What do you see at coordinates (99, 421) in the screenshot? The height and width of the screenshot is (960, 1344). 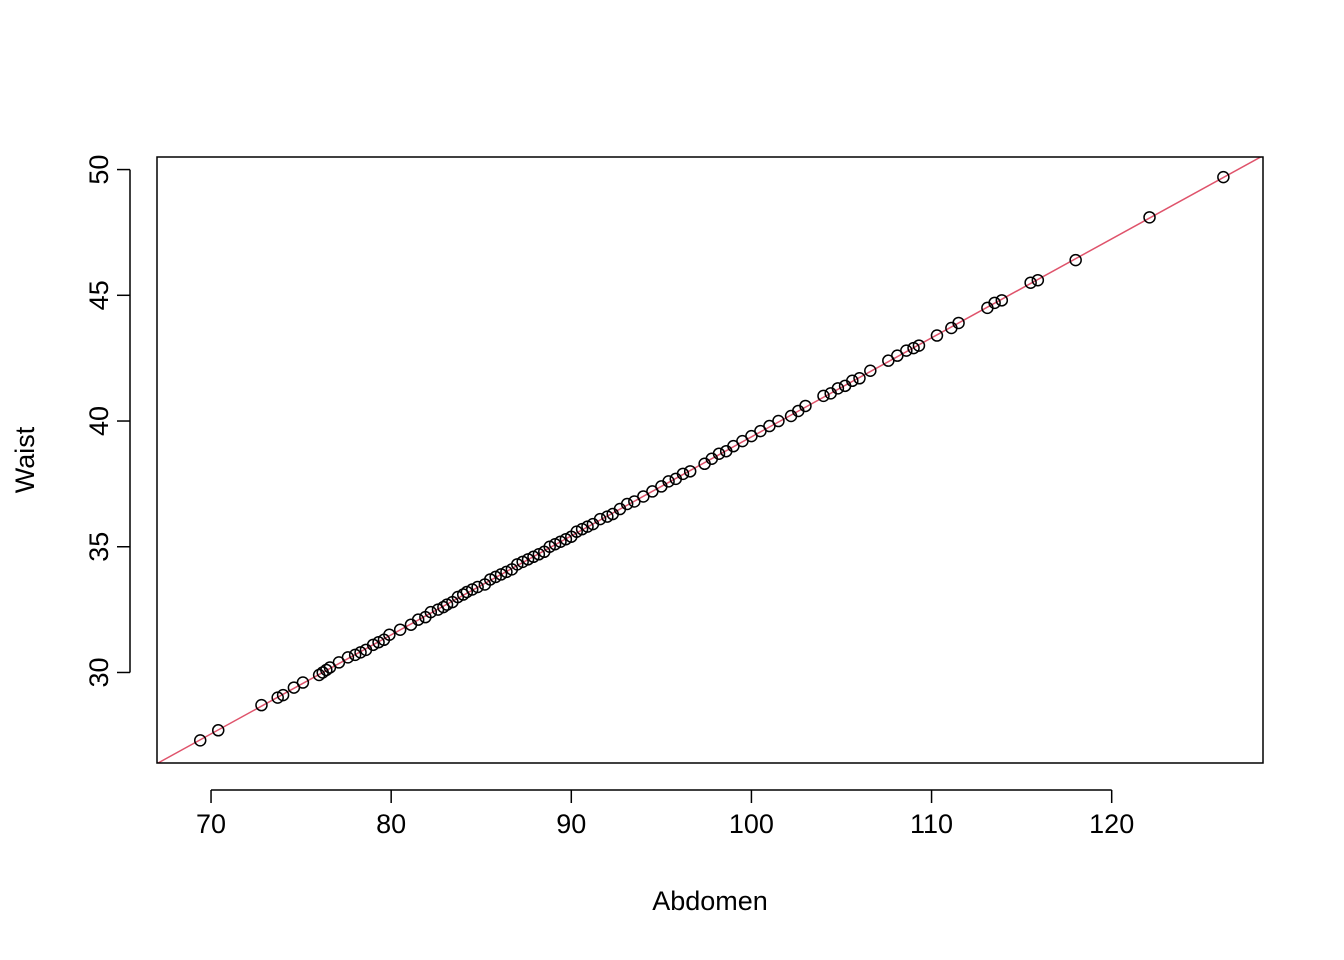 I see `y-tick-label: 40` at bounding box center [99, 421].